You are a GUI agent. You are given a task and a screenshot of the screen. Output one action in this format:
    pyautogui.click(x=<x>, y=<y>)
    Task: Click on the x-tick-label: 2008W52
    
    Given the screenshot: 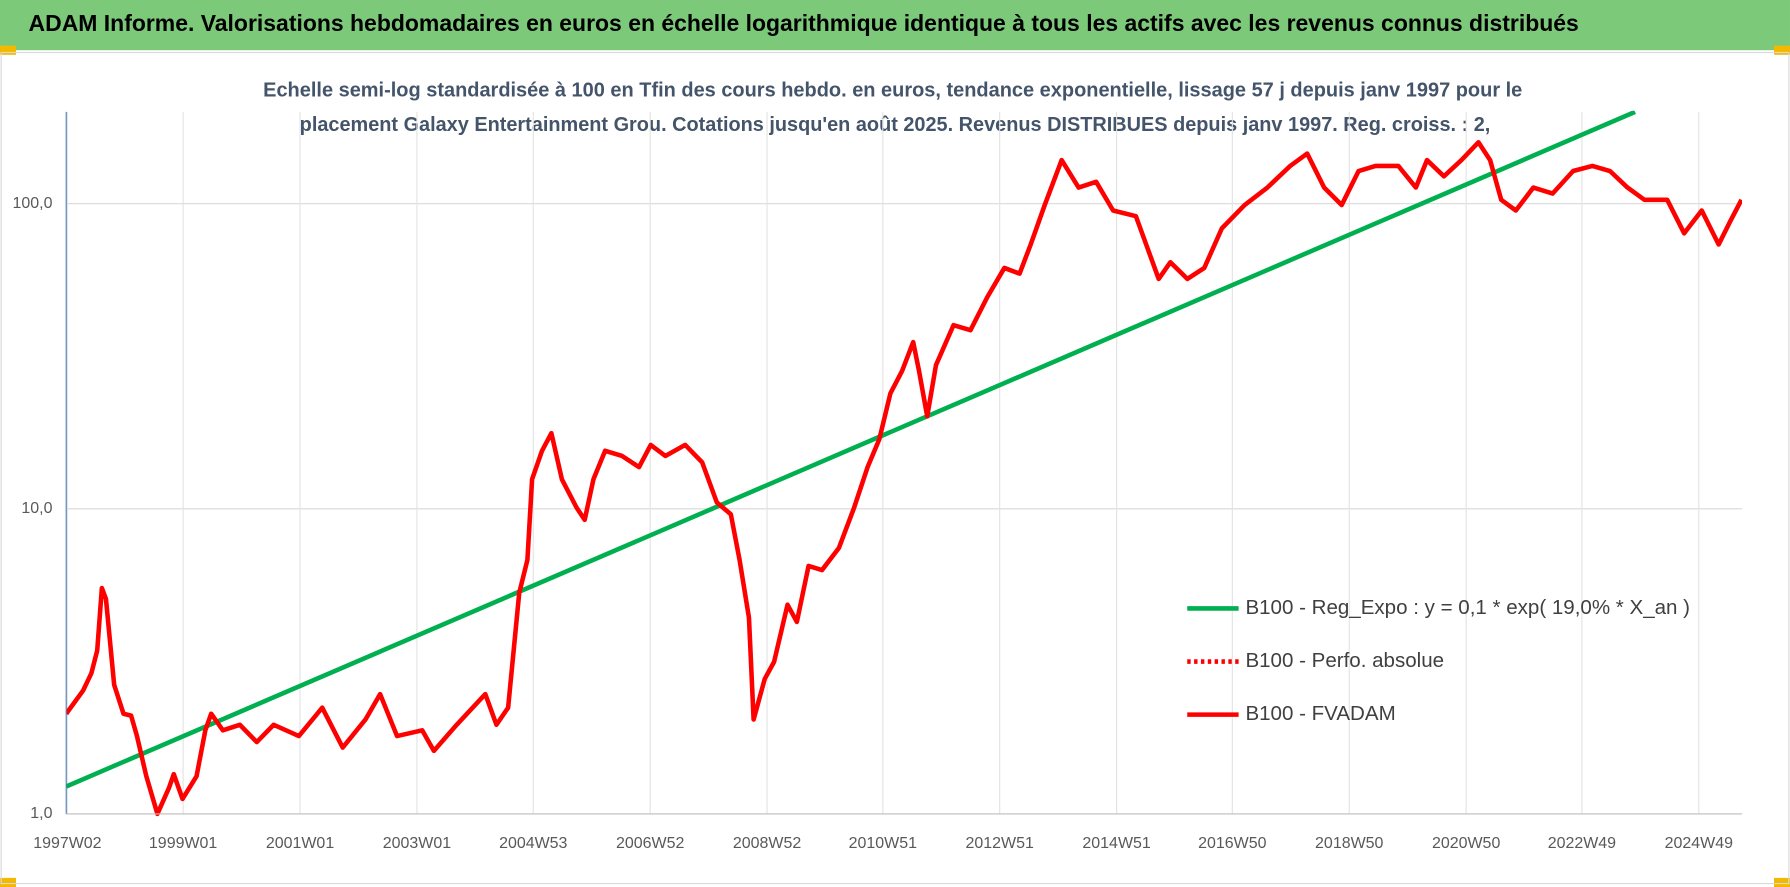 What is the action you would take?
    pyautogui.click(x=767, y=843)
    